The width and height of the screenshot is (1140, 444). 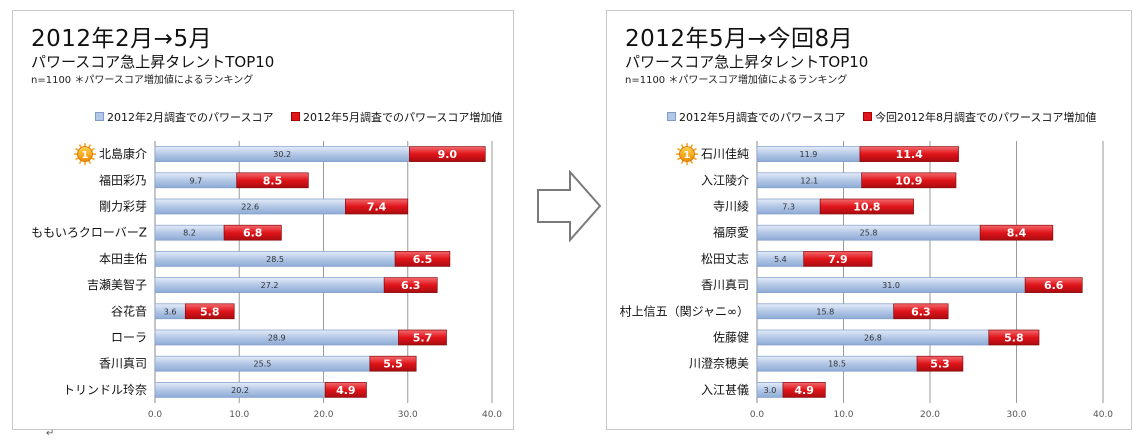 I want to click on chart-legend: 2012年2月調査でのパワースコア 2012年5月調査でのパワースコア増加値, so click(x=305, y=117).